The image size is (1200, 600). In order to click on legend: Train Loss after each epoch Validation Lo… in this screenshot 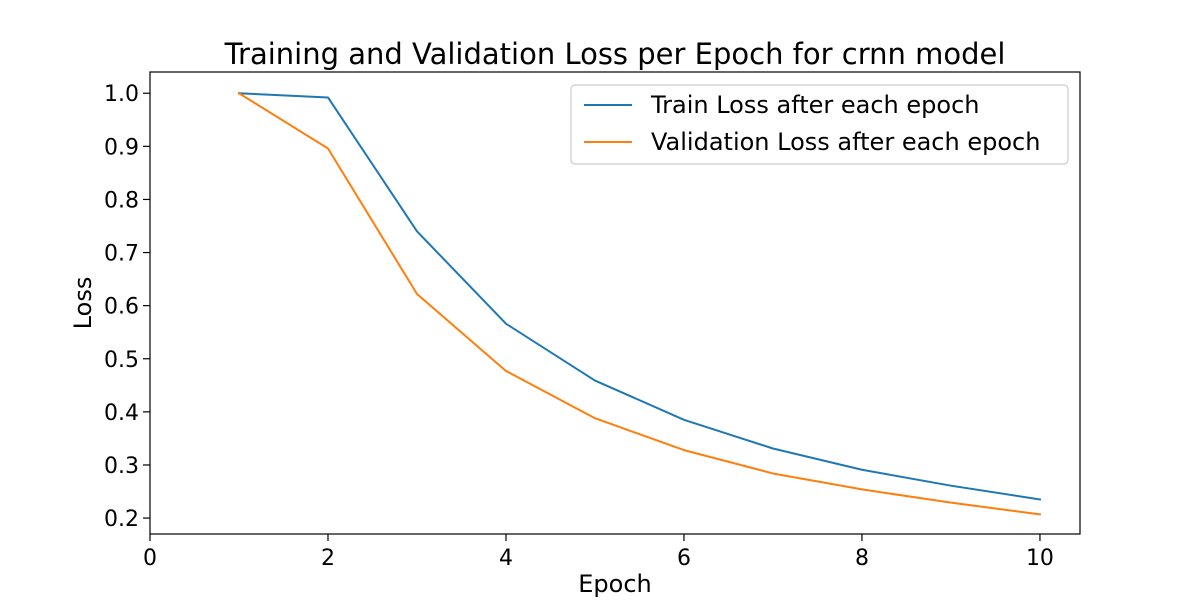, I will do `click(819, 124)`.